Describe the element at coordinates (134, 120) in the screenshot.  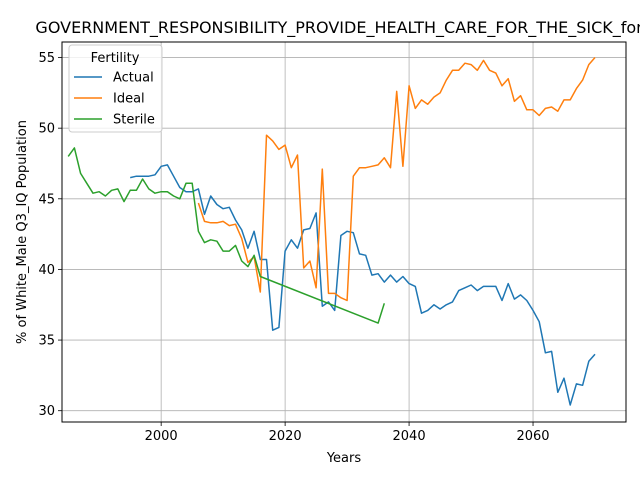
I see `legend-label-sterile: Sterile` at that location.